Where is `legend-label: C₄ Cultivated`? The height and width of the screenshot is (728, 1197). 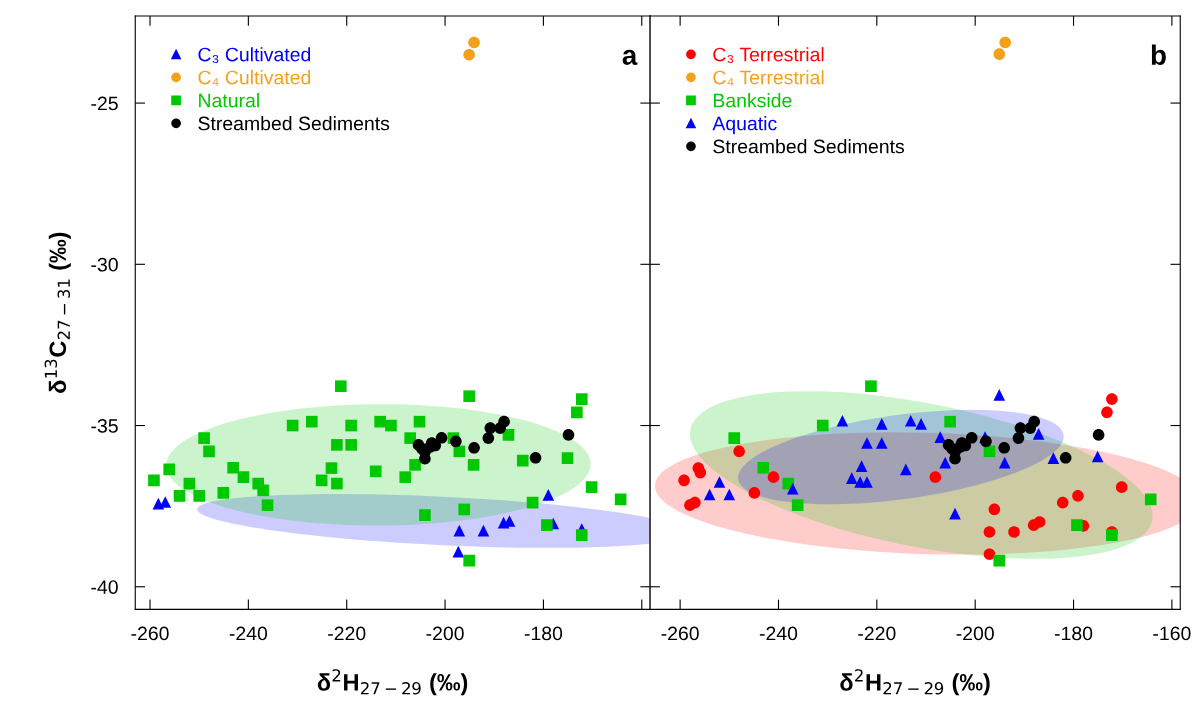 legend-label: C₄ Cultivated is located at coordinates (254, 78).